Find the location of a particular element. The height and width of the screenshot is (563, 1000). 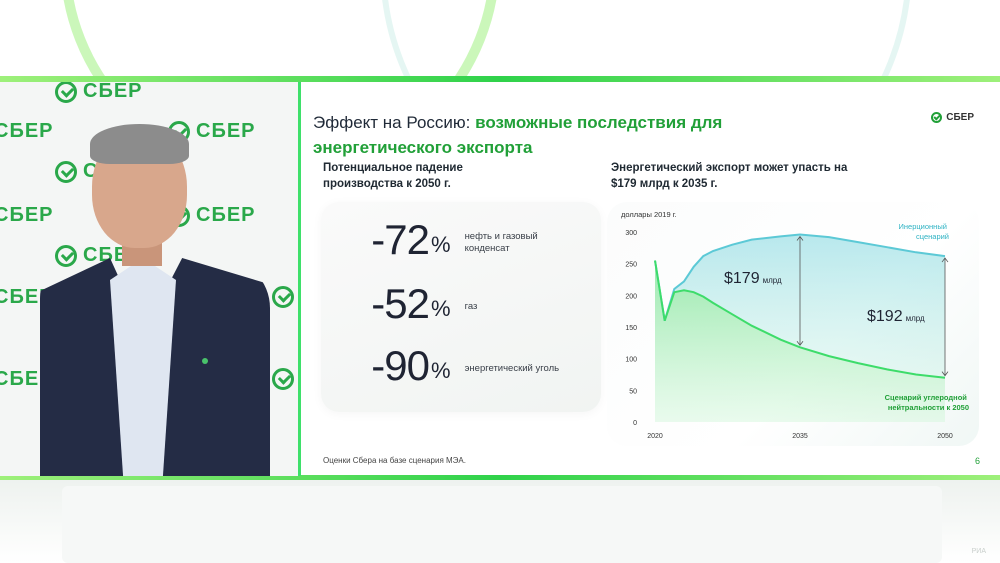

stat-gas: -52% газ is located at coordinates (424, 303).